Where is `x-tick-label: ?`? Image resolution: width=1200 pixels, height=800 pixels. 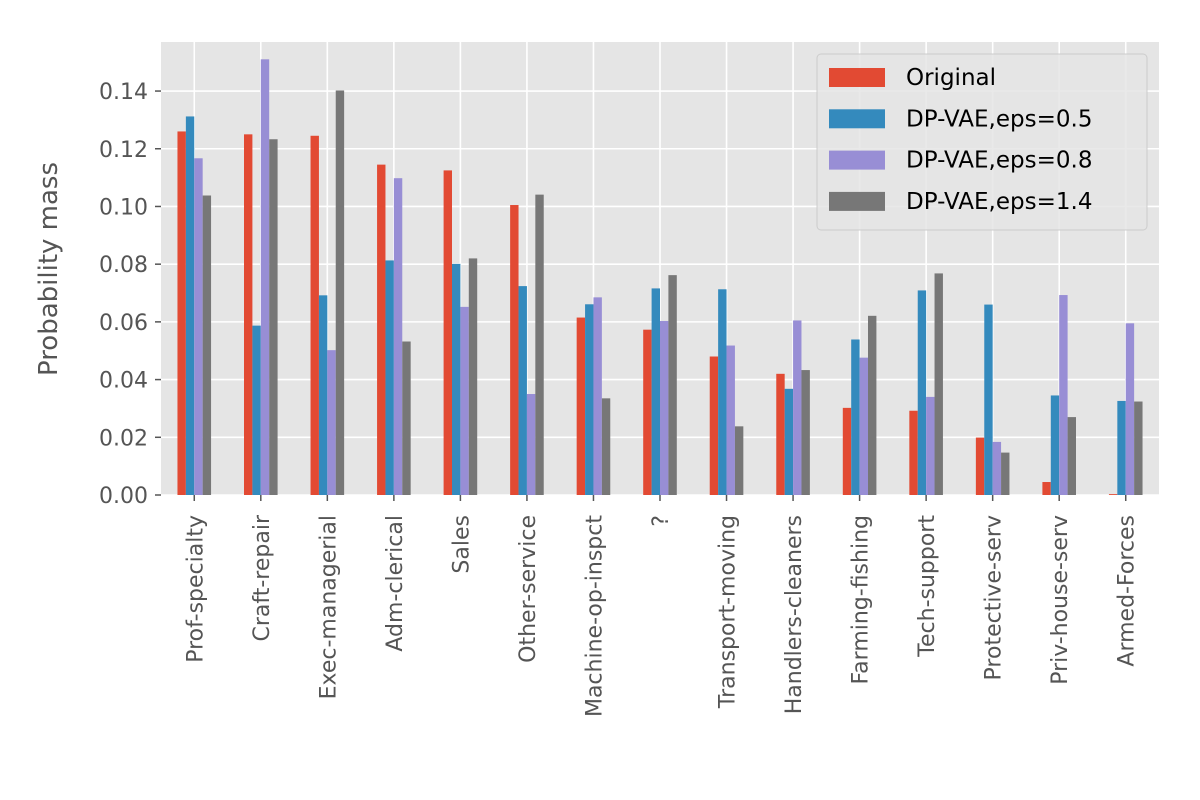
x-tick-label: ? is located at coordinates (661, 521).